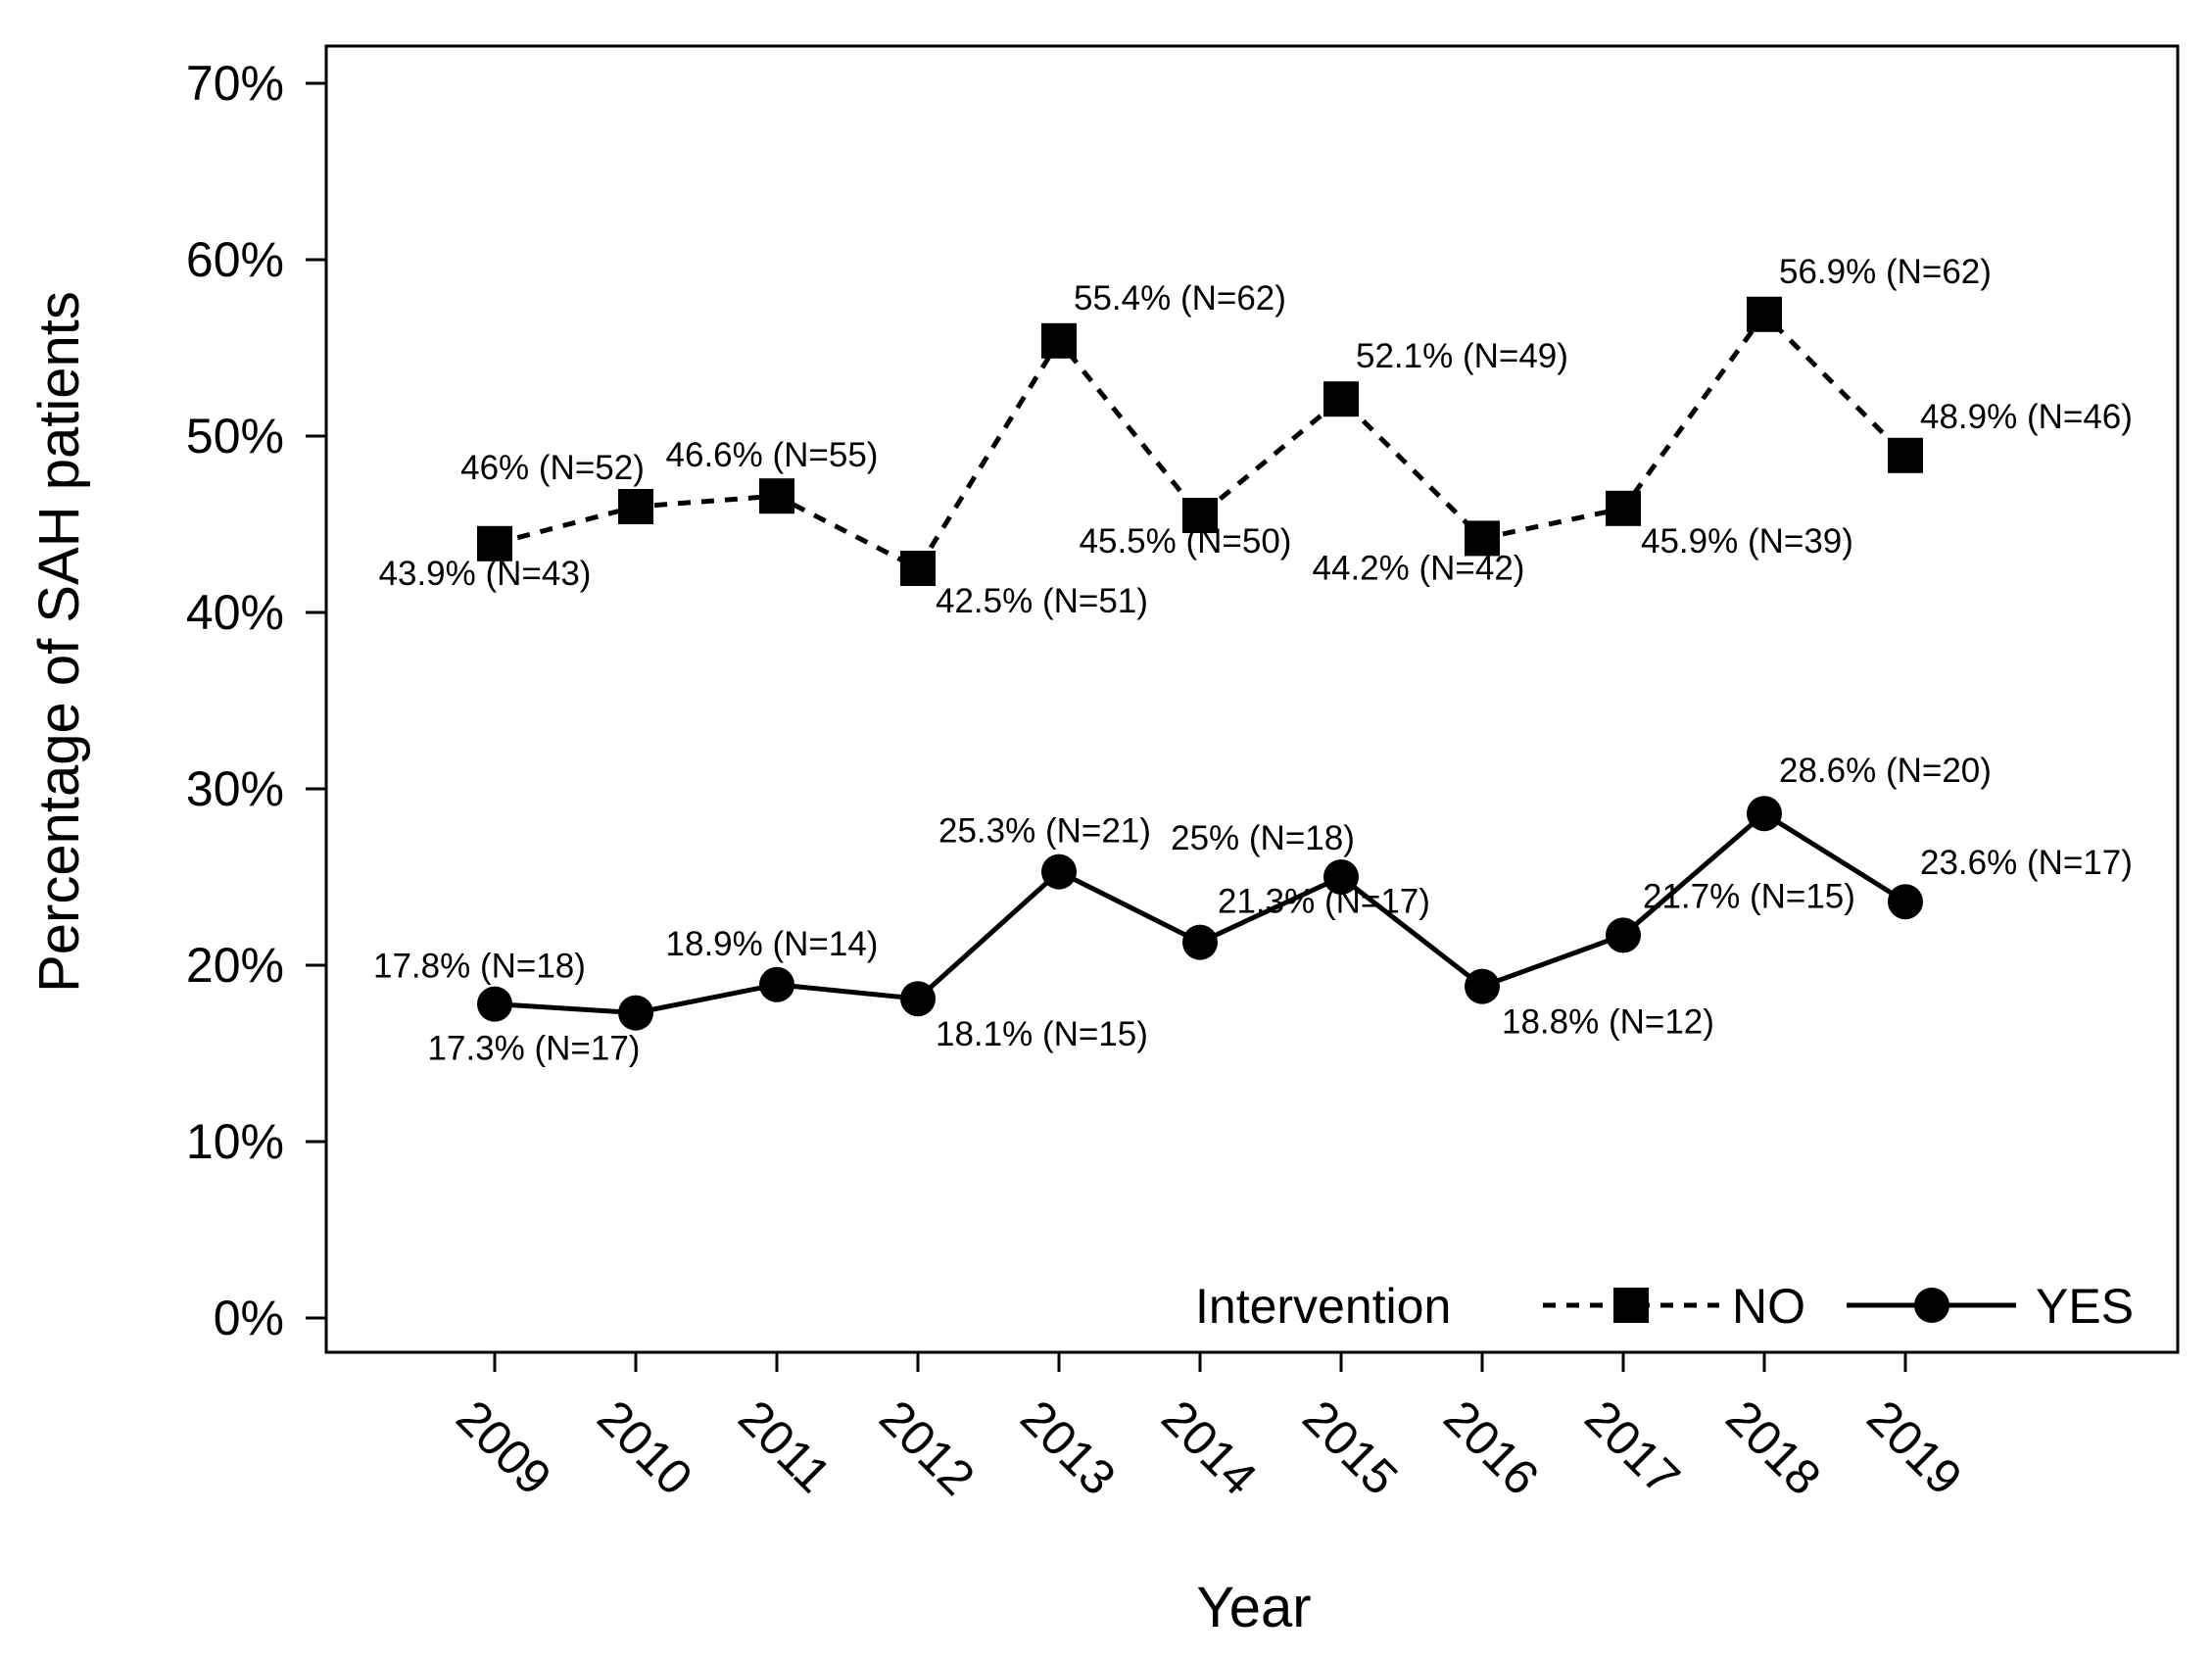 The image size is (2212, 1659). I want to click on data-label-yes-2009: 17.8% (N=18), so click(479, 967).